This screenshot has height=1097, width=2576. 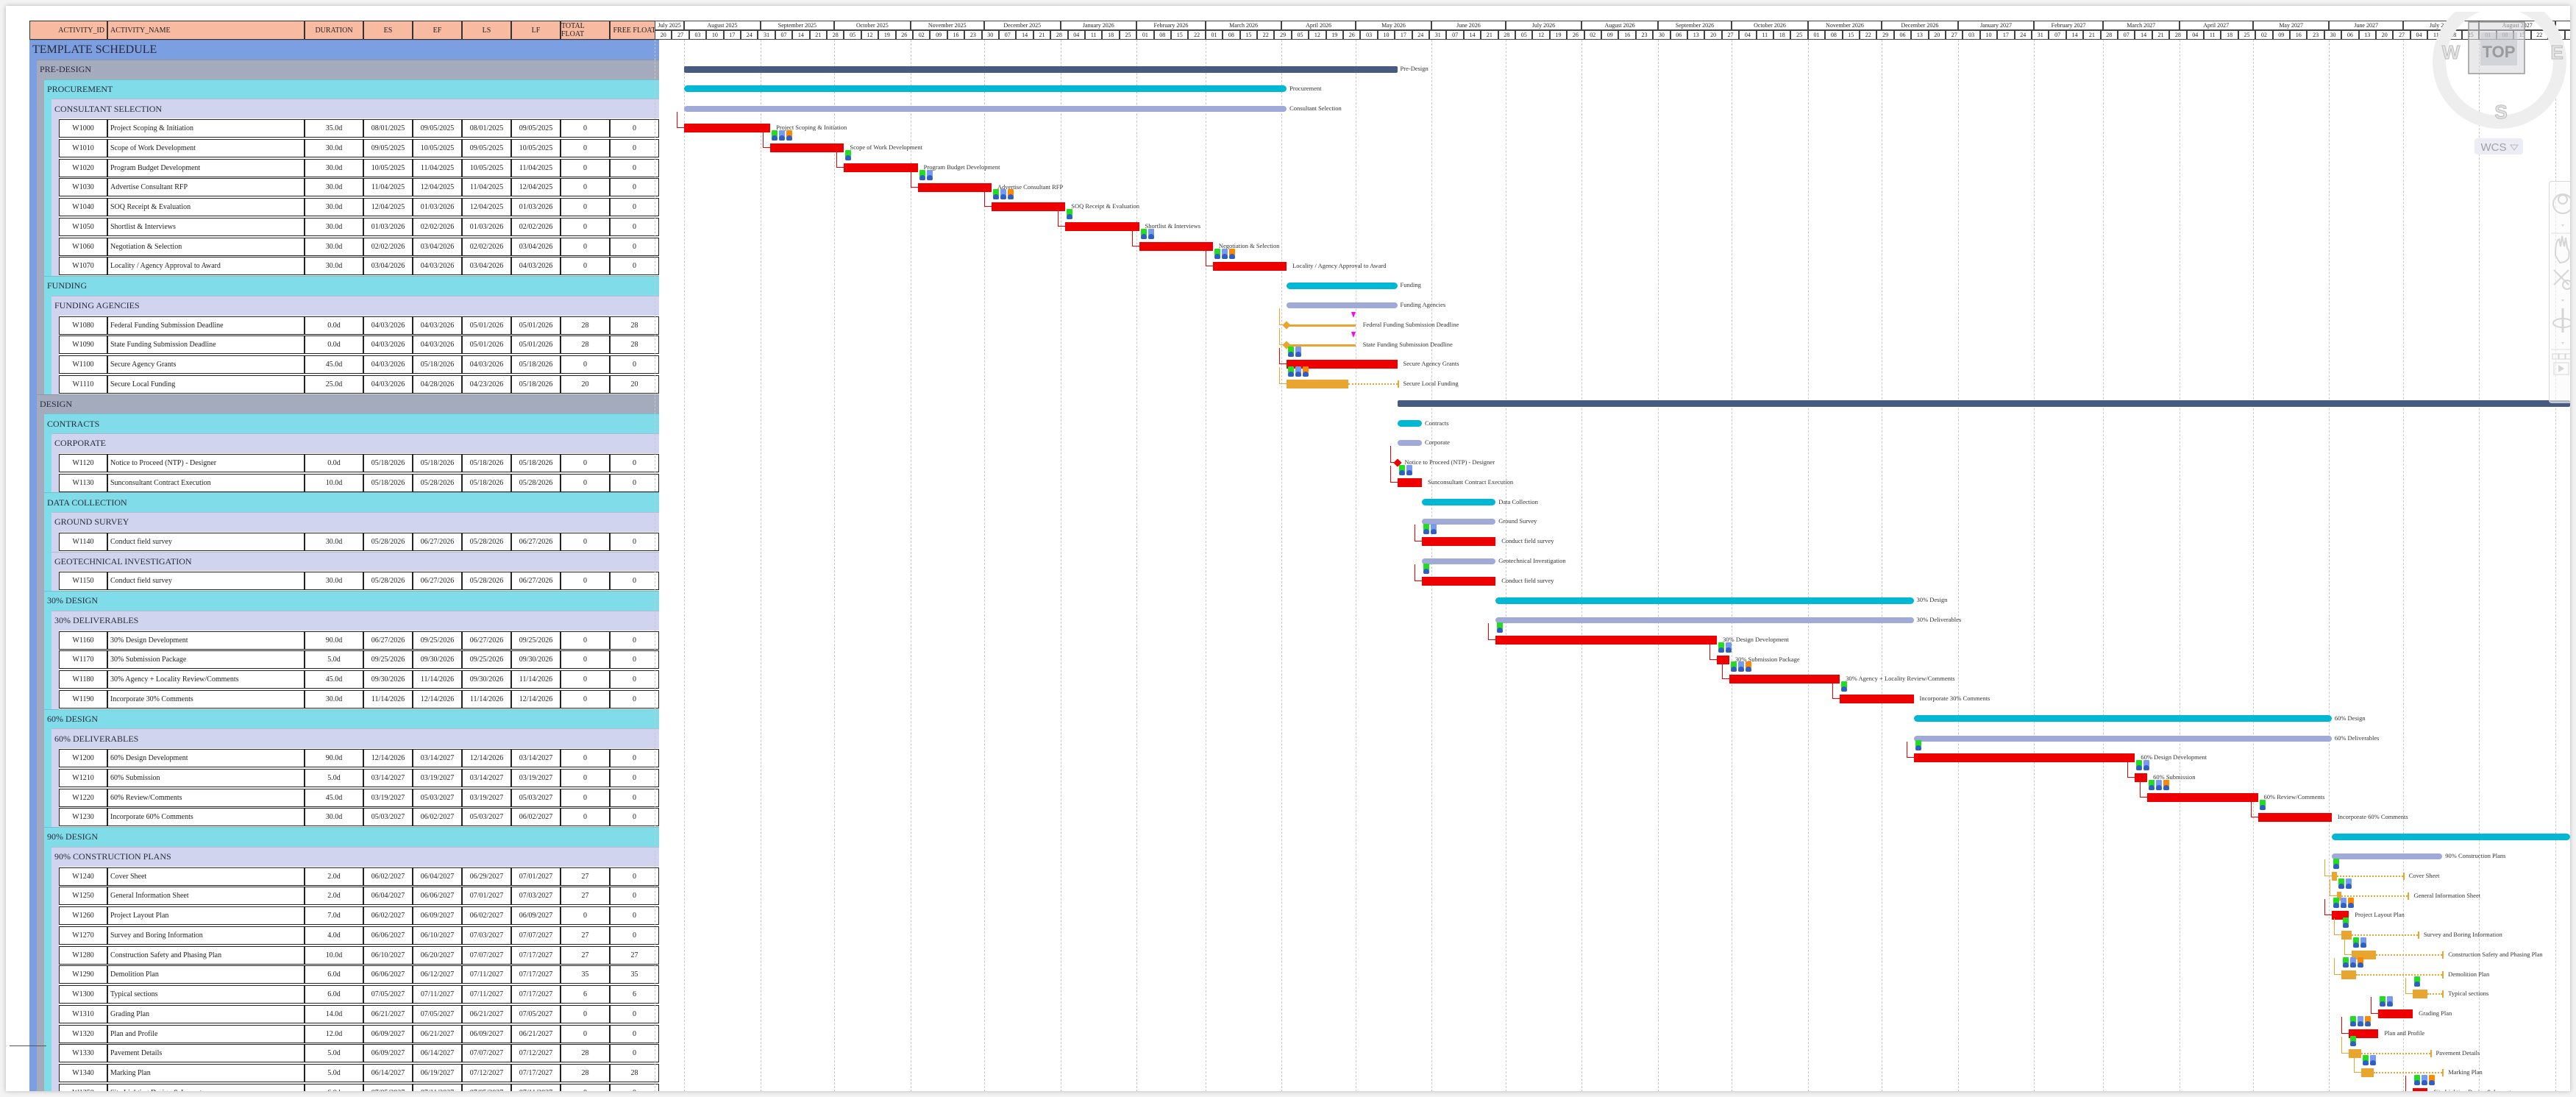 What do you see at coordinates (334, 128) in the screenshot?
I see `cell-dur: 35.0d` at bounding box center [334, 128].